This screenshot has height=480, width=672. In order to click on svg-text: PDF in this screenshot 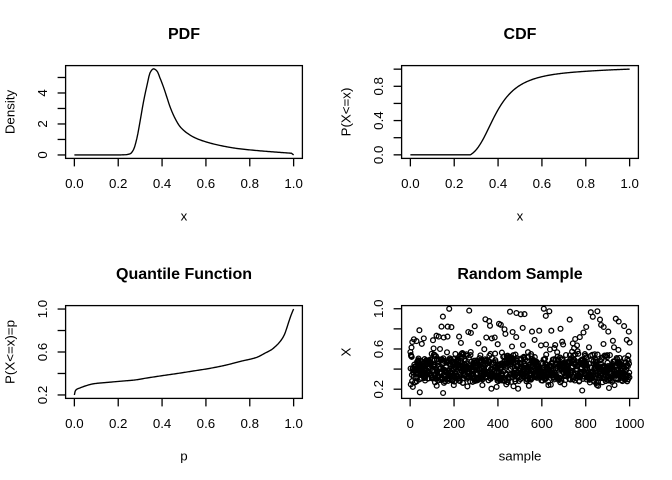, I will do `click(184, 34)`.